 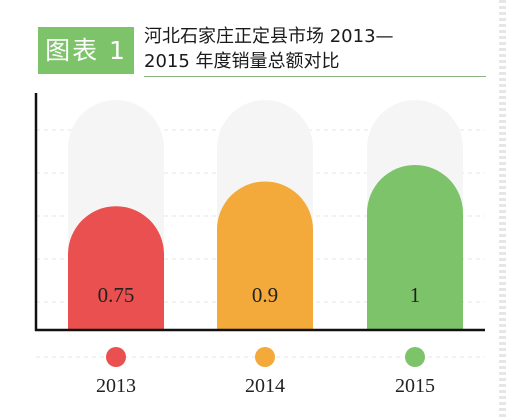 What do you see at coordinates (265, 255) in the screenshot?
I see `bar-2014` at bounding box center [265, 255].